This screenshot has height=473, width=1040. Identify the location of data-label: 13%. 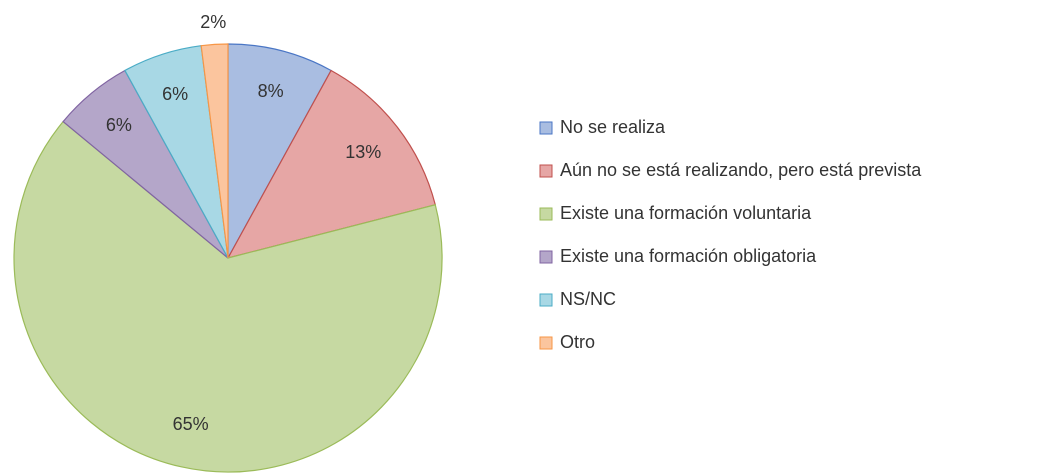
(363, 152).